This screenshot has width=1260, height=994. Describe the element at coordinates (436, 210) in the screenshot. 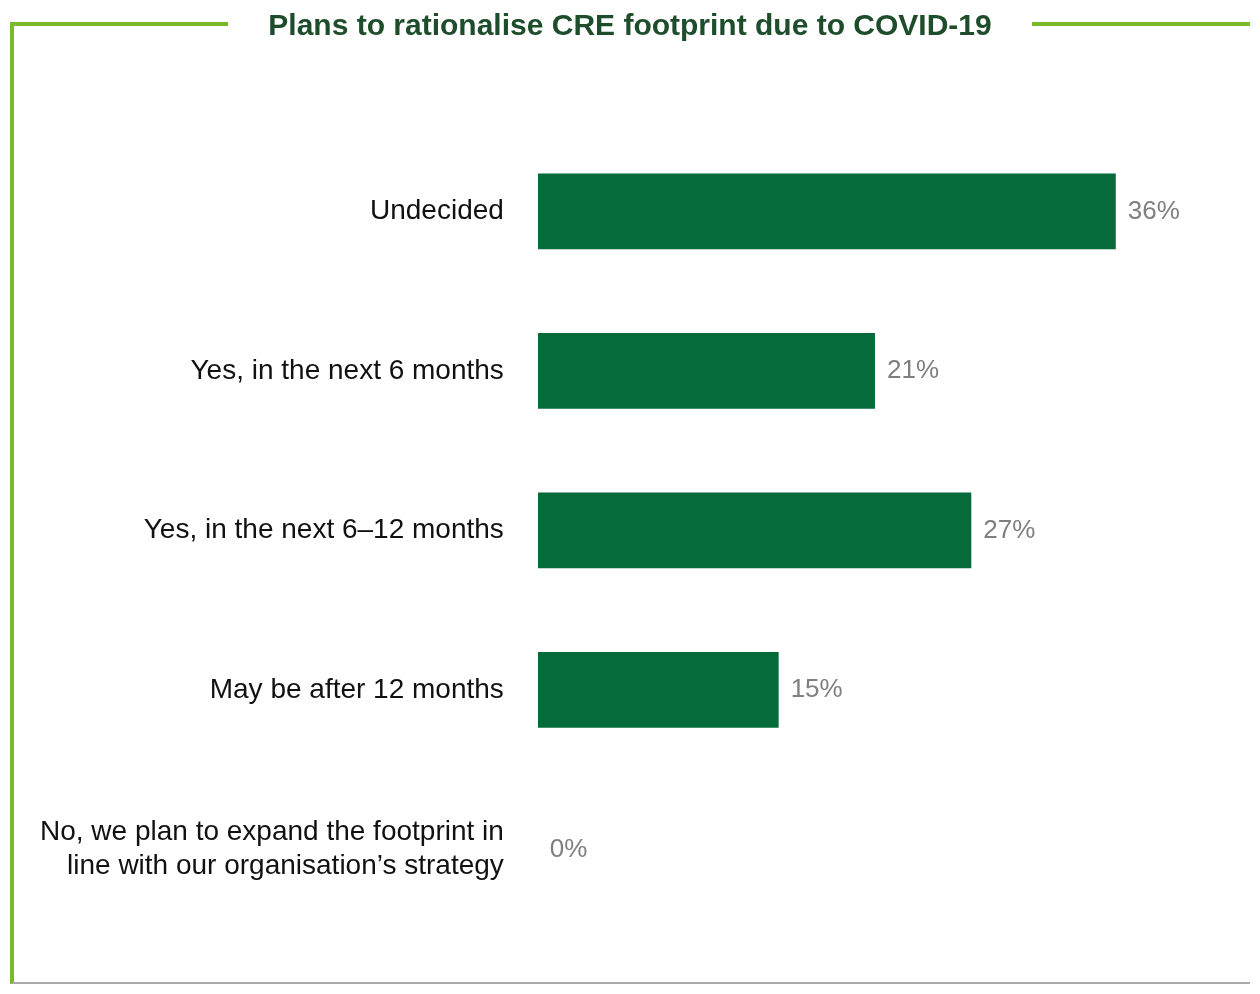

I see `y-tick-label: Undecided` at that location.